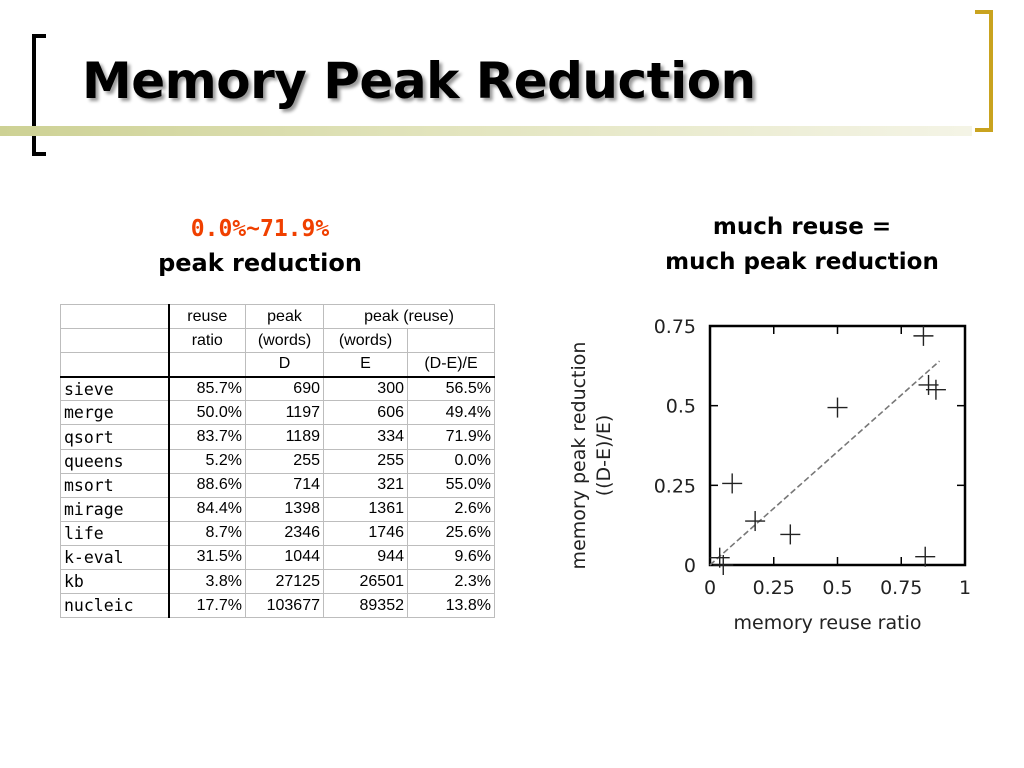 Image resolution: width=1024 pixels, height=768 pixels. What do you see at coordinates (115, 557) in the screenshot?
I see `program-name-cell: k-eval` at bounding box center [115, 557].